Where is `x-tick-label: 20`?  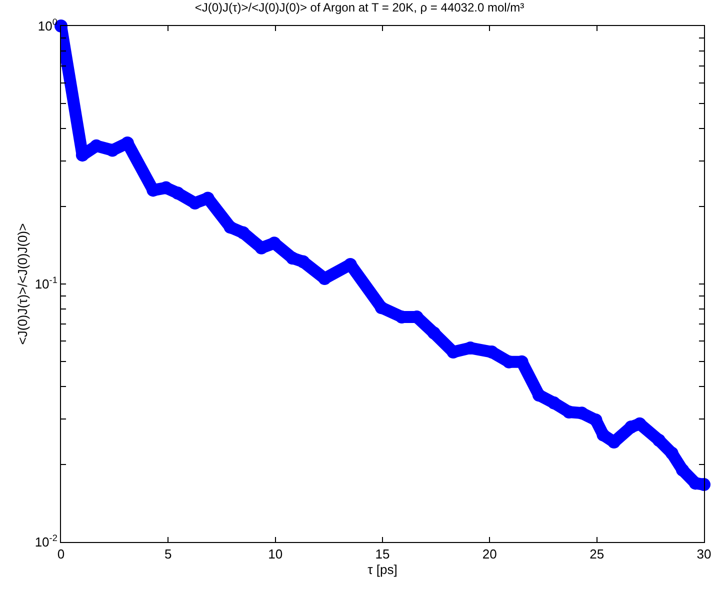
x-tick-label: 20 is located at coordinates (489, 554).